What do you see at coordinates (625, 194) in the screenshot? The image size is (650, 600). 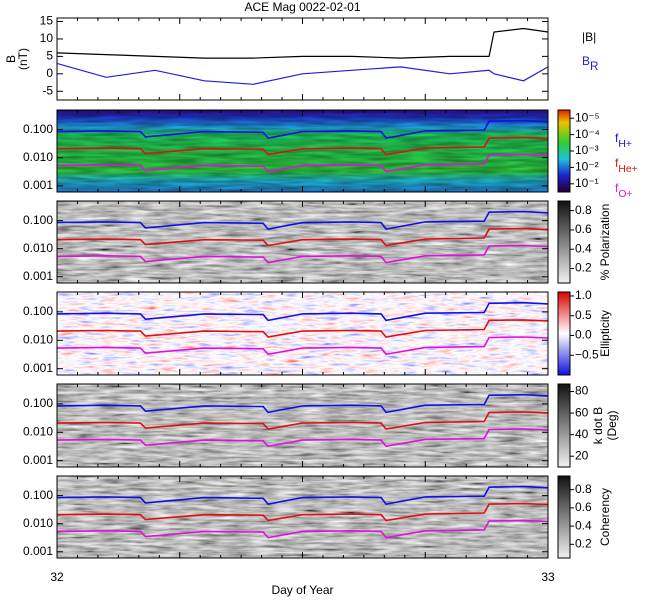 I see `legend-subscript: O+` at bounding box center [625, 194].